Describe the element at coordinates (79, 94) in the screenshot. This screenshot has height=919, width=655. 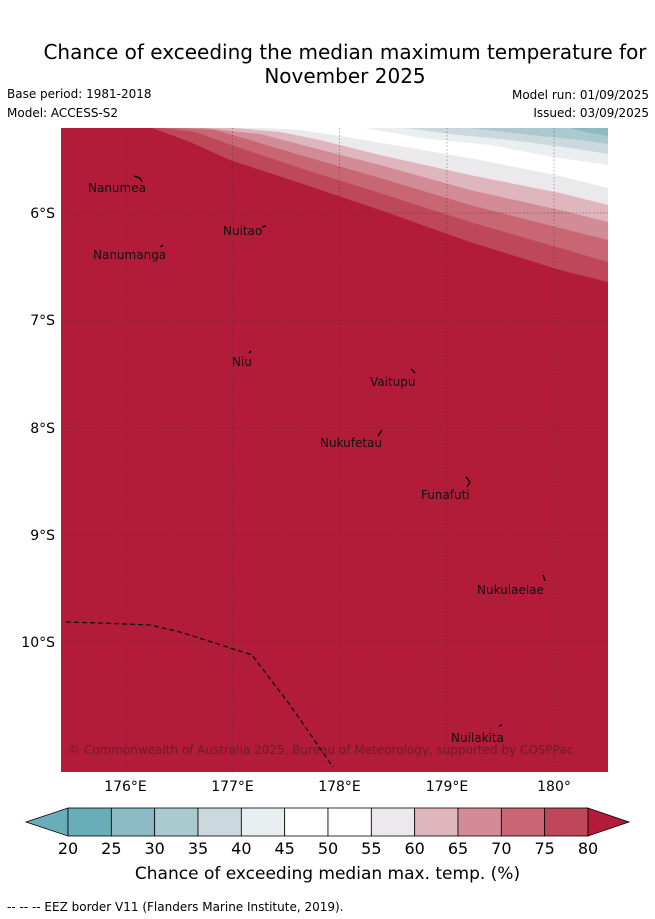
I see `base-period: Base period: 1981-2018` at that location.